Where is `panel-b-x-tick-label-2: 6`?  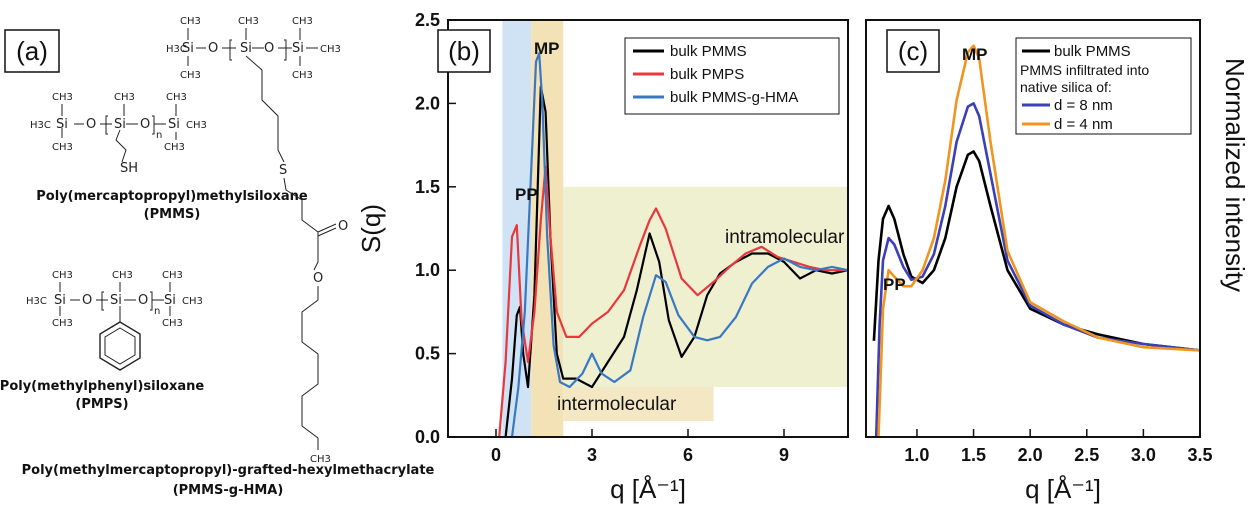
panel-b-x-tick-label-2: 6 is located at coordinates (688, 455).